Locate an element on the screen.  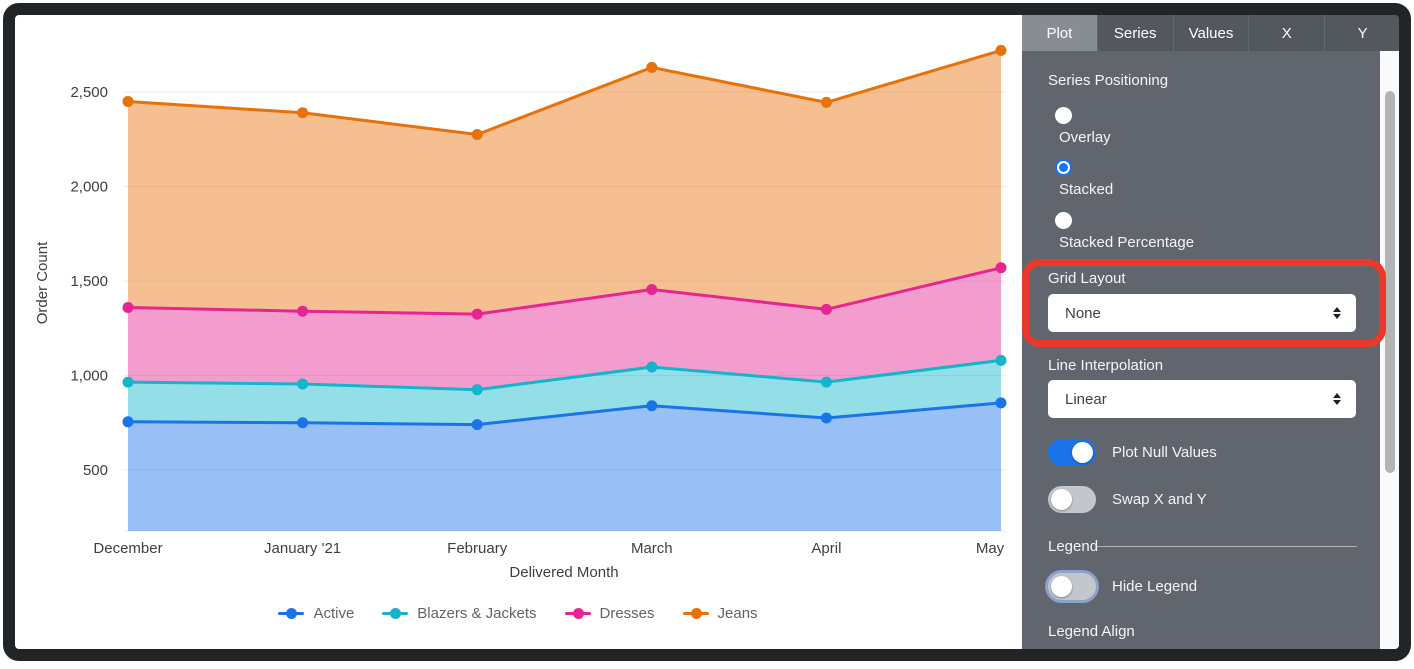
legend-item-active: Active is located at coordinates (316, 613).